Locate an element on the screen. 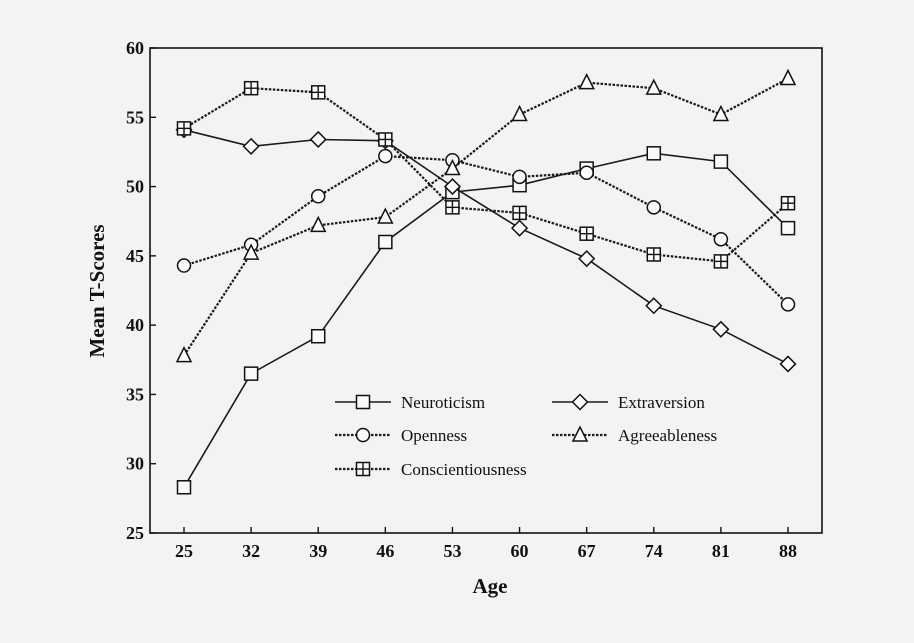  x-tick-label: 25 is located at coordinates (184, 551).